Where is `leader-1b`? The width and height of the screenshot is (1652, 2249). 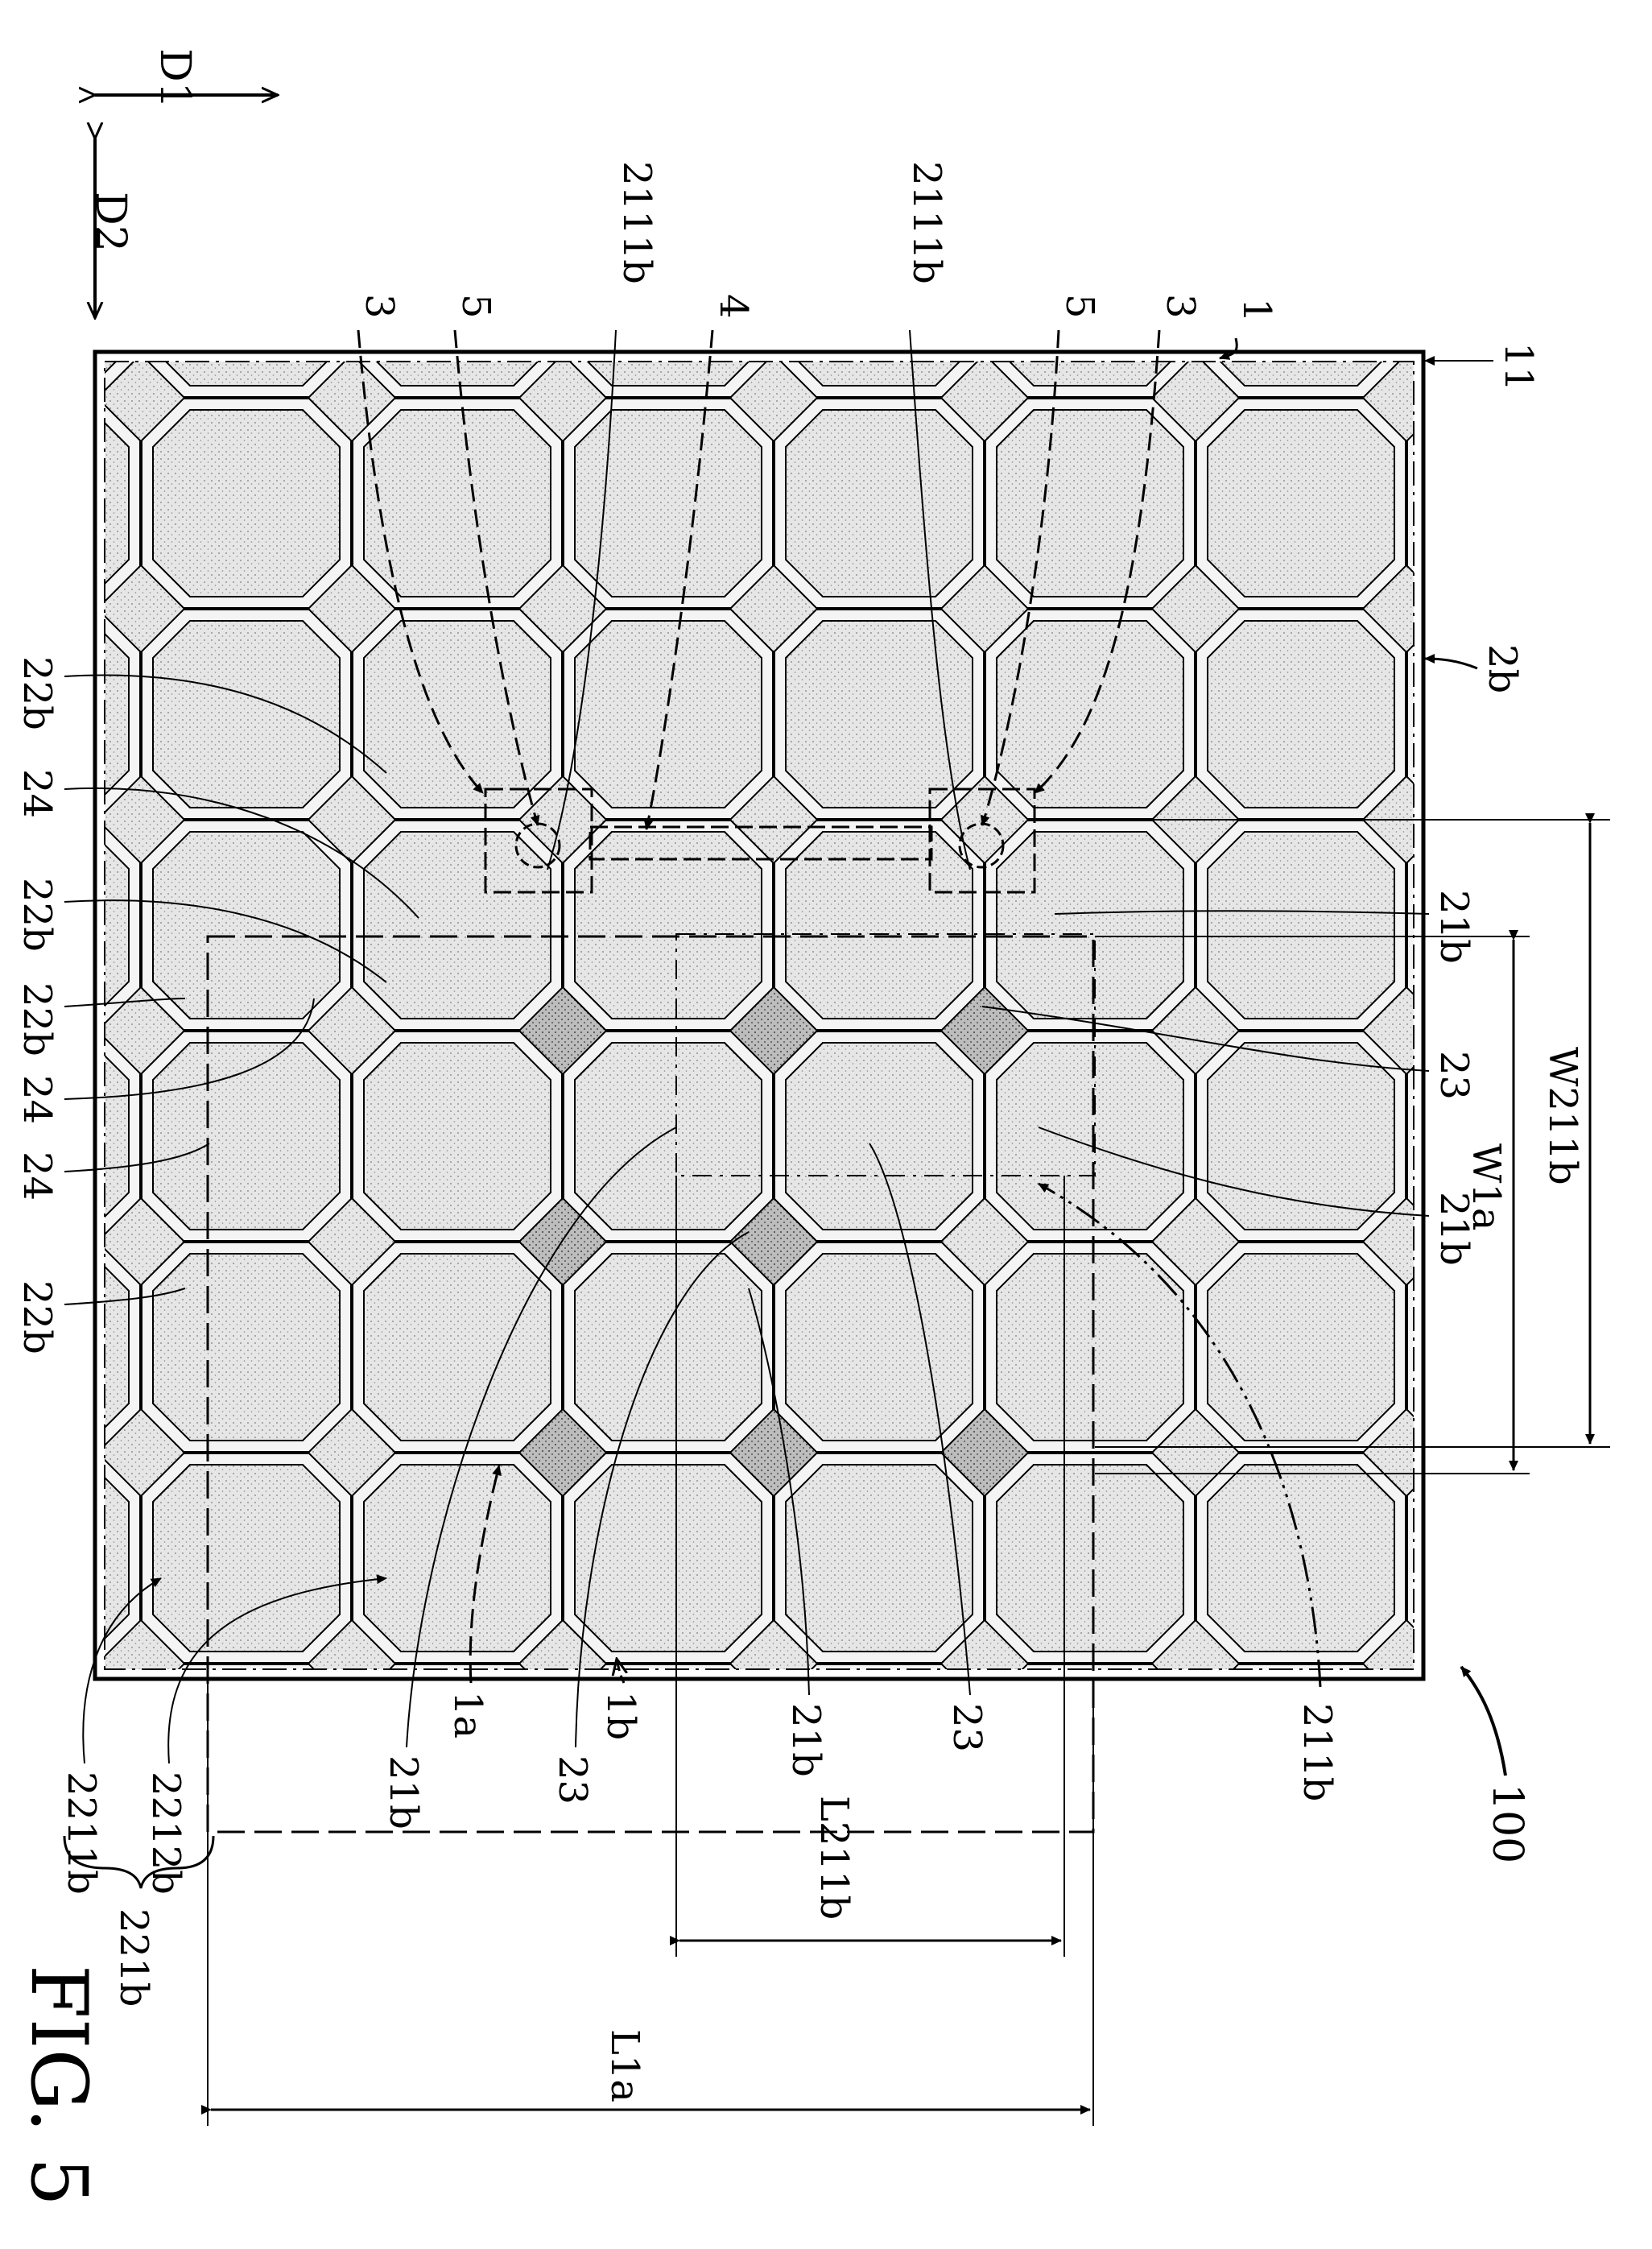
leader-1b is located at coordinates (620, 1671).